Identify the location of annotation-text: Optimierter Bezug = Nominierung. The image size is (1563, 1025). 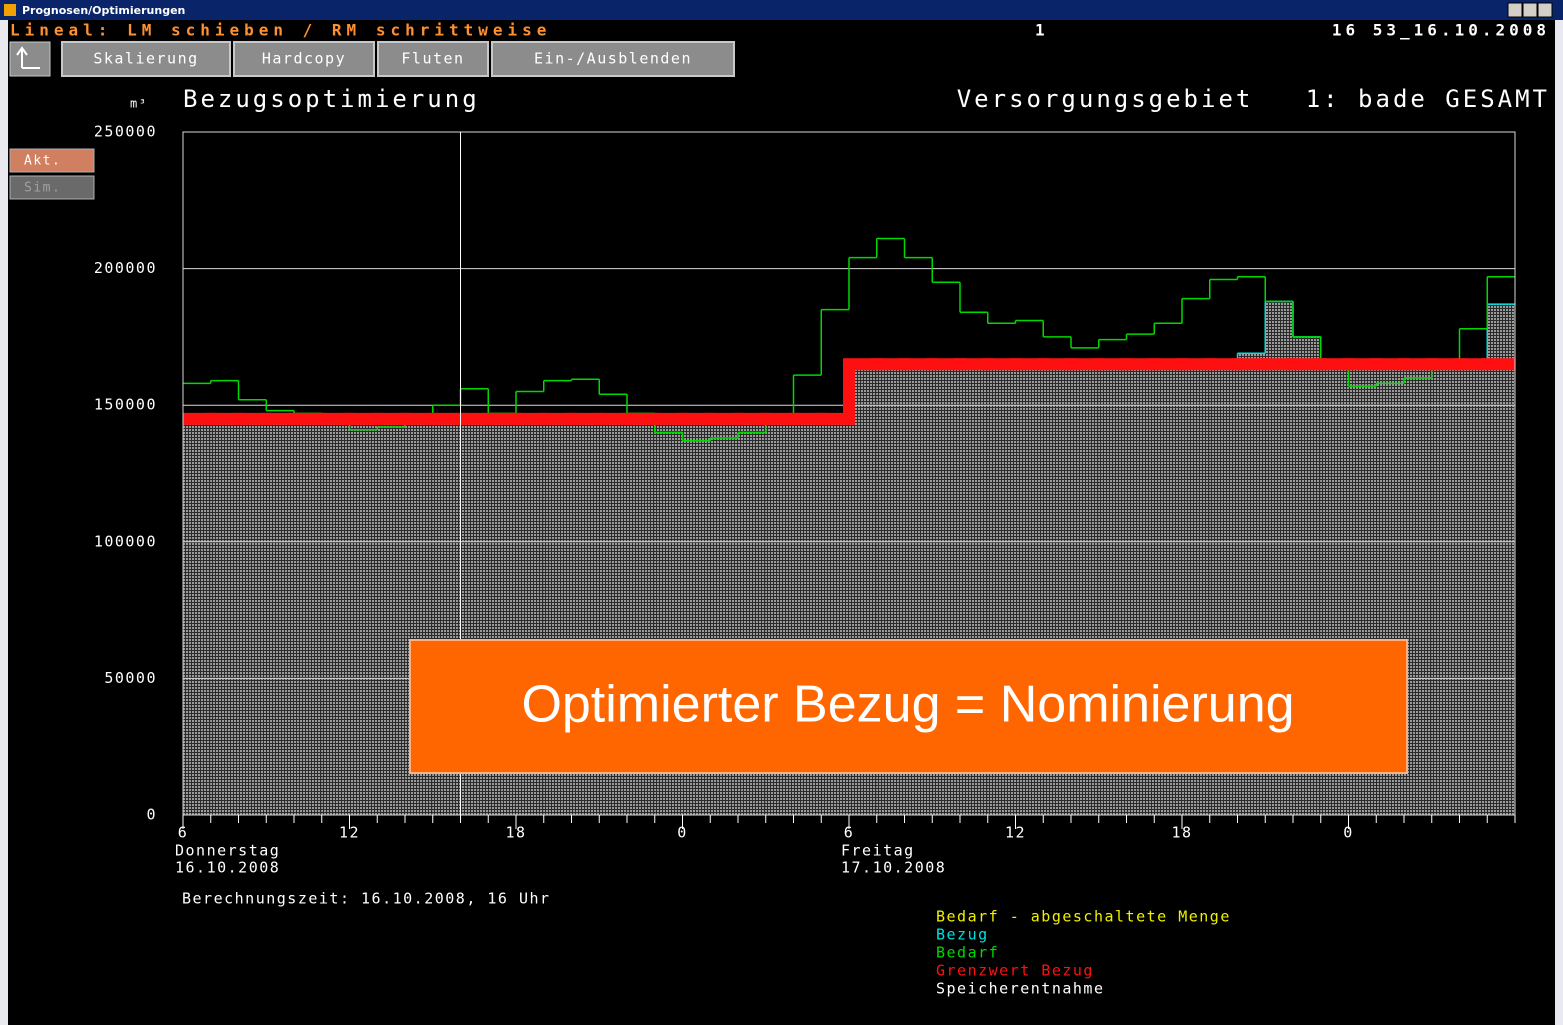
(907, 705).